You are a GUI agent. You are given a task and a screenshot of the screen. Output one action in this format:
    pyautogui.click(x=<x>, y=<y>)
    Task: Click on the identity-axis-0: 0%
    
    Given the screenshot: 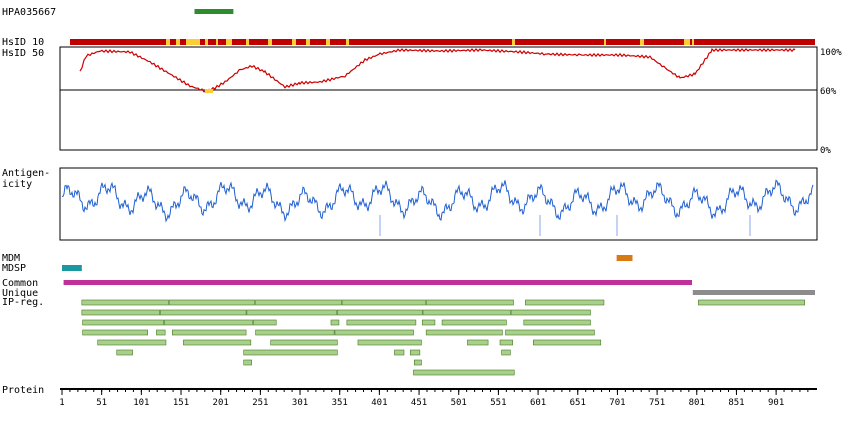 What is the action you would take?
    pyautogui.click(x=825, y=151)
    